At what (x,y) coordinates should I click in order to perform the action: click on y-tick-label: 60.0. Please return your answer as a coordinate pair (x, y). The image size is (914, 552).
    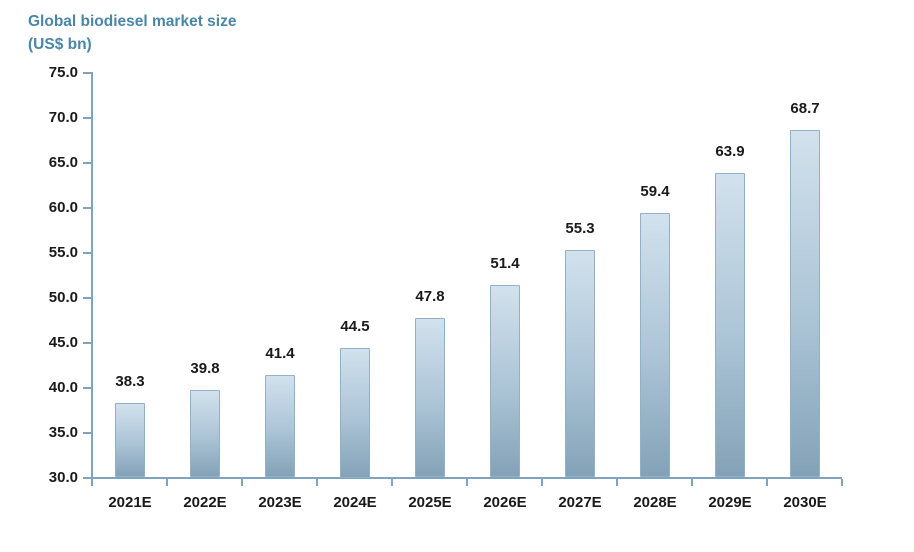
    Looking at the image, I should click on (63, 207).